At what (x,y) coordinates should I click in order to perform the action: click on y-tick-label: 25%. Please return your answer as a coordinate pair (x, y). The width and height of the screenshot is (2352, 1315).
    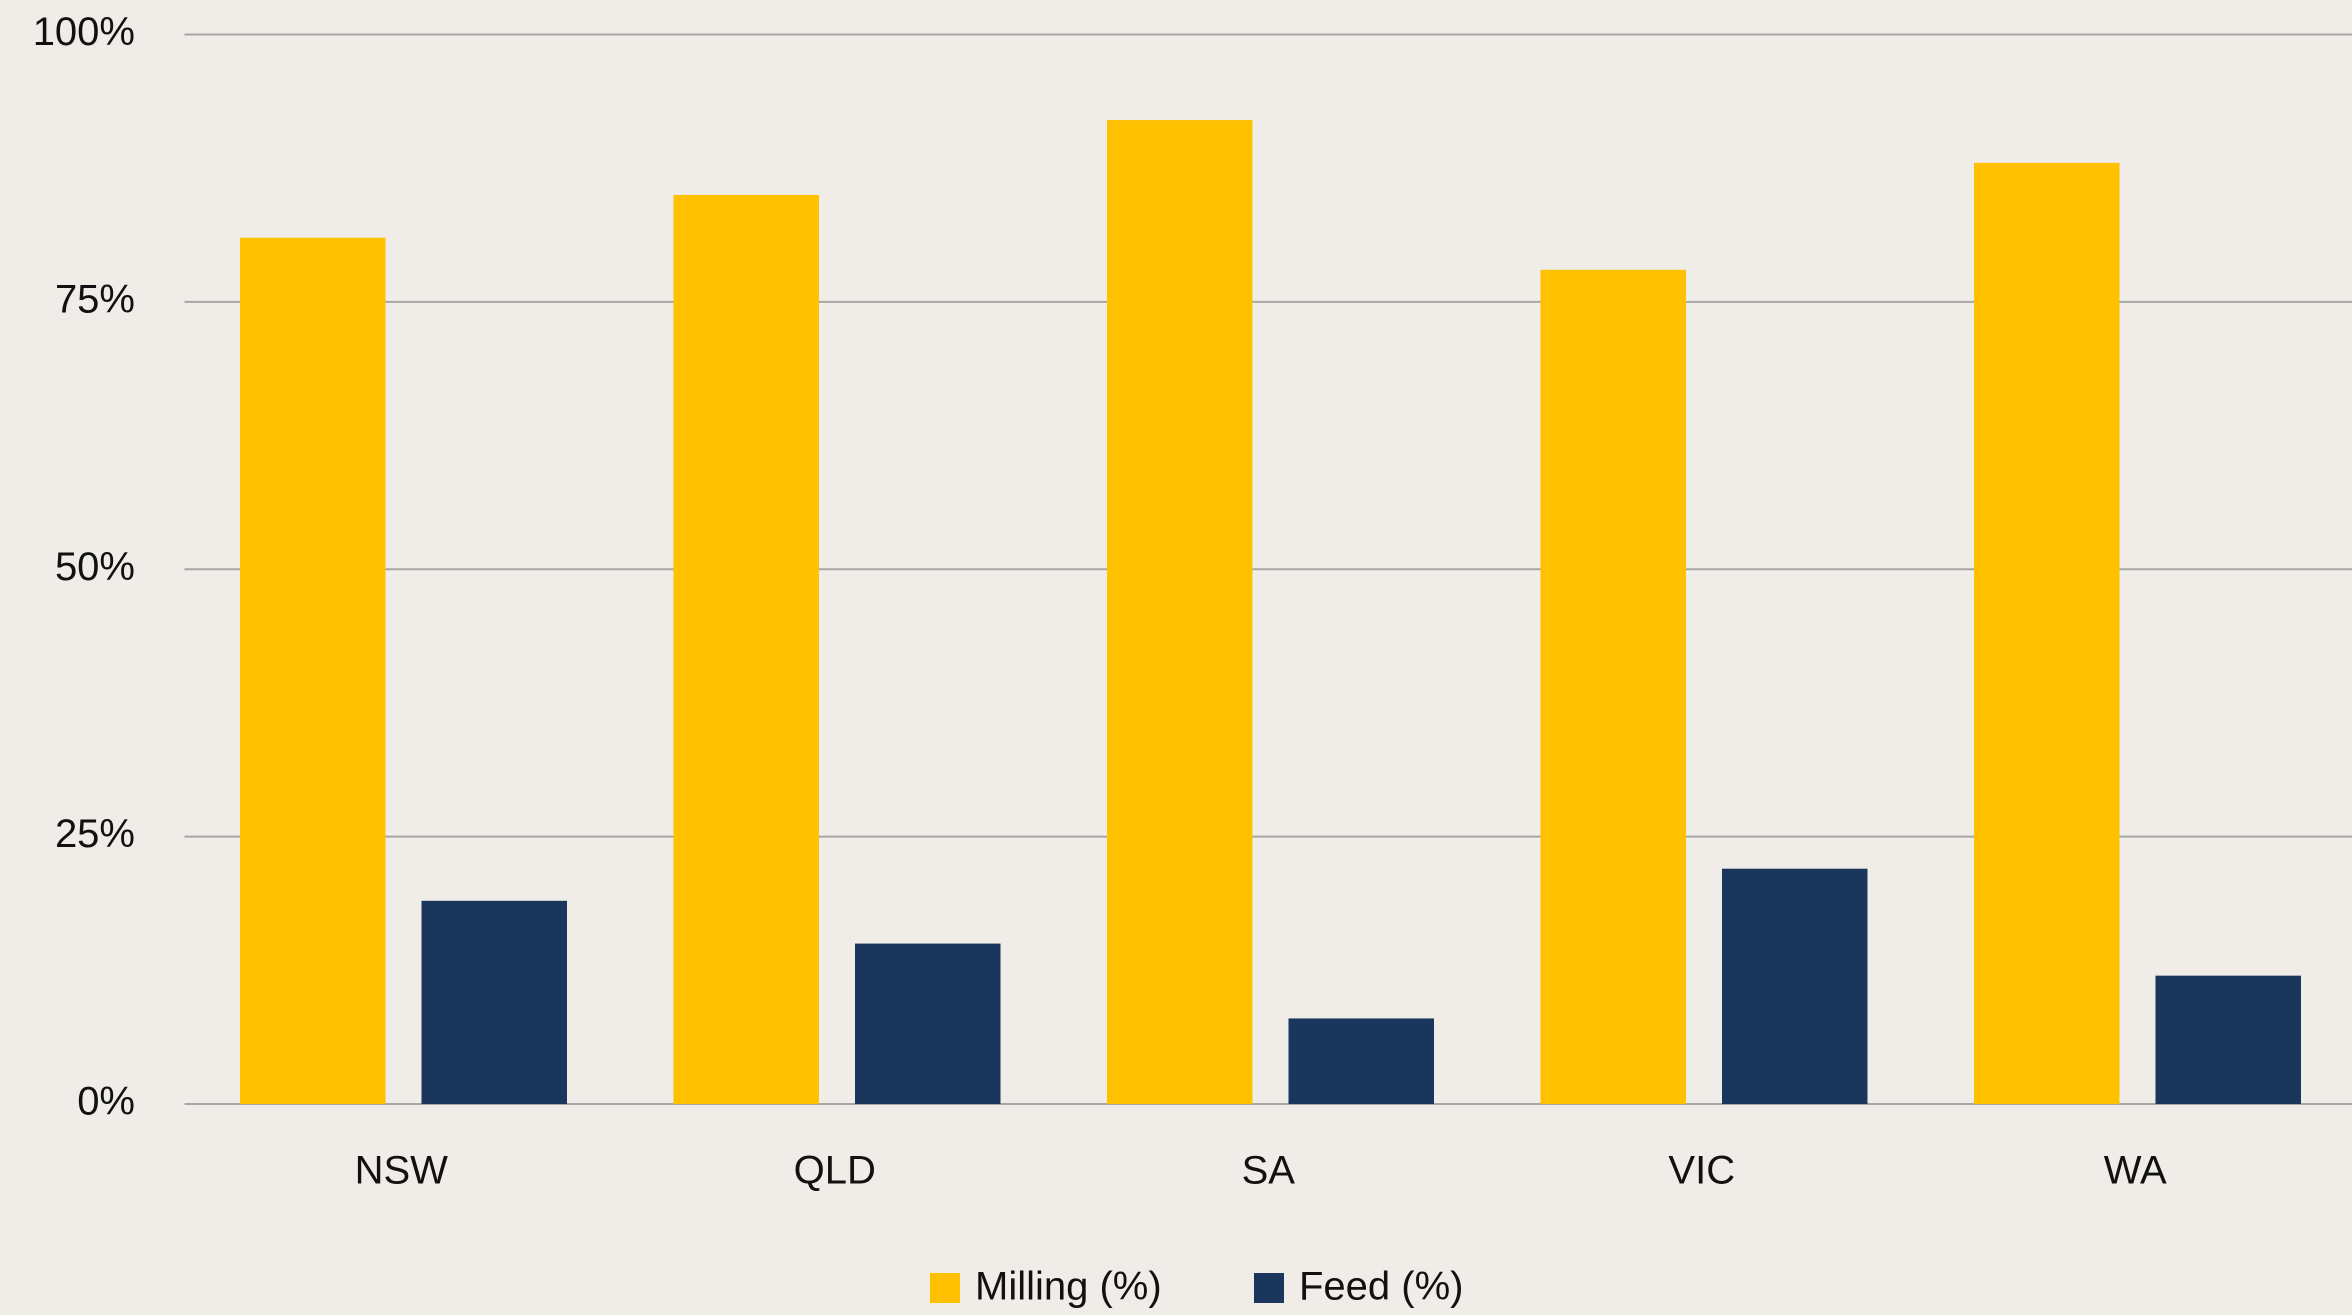
    Looking at the image, I should click on (95, 834).